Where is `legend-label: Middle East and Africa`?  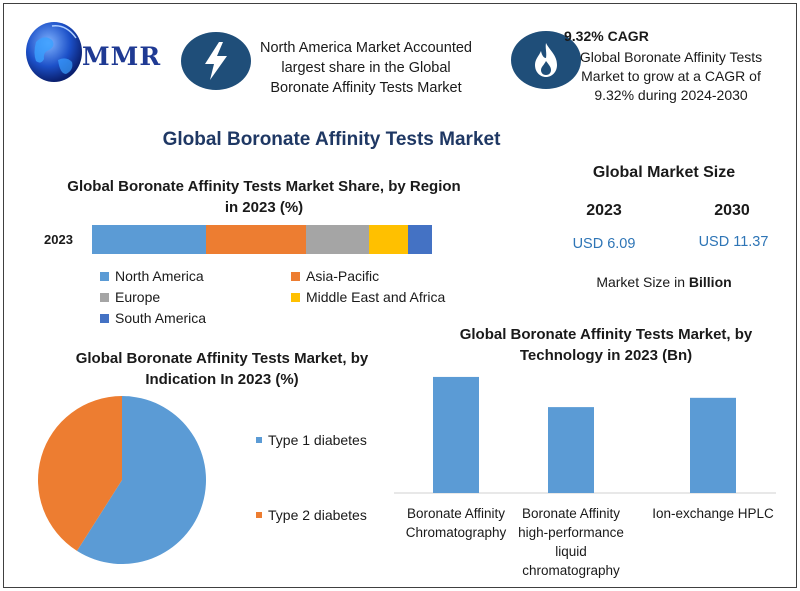
legend-label: Middle East and Africa is located at coordinates (376, 297).